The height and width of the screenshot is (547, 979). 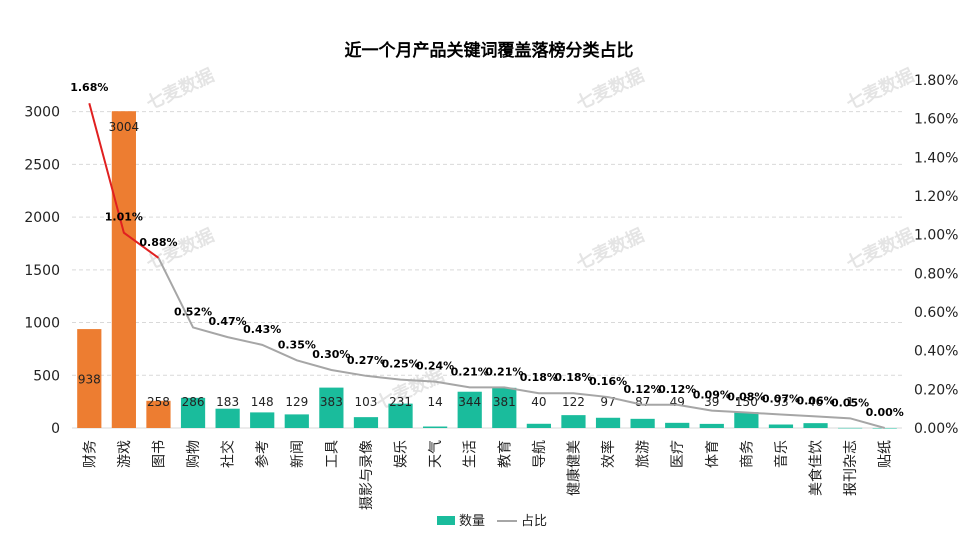 I want to click on category-label: 医疗, so click(x=678, y=454).